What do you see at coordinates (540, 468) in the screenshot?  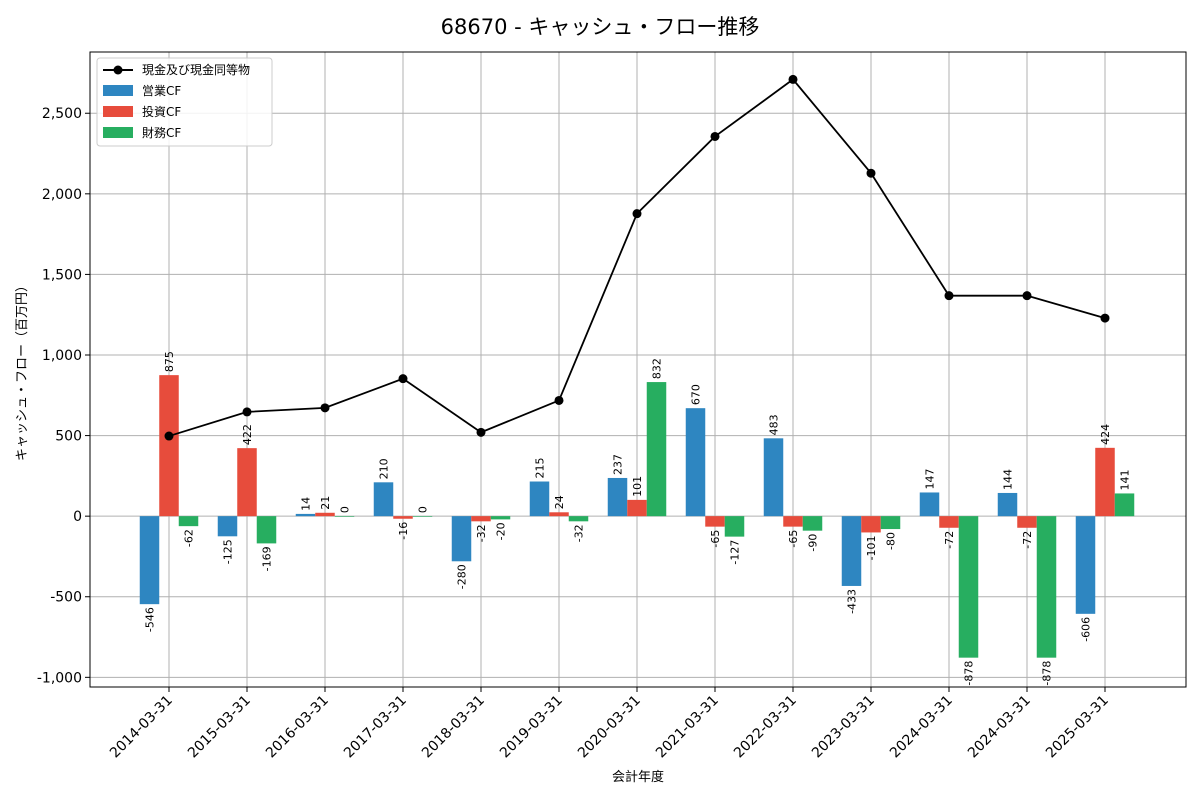 I see `bar-label-operating: 215` at bounding box center [540, 468].